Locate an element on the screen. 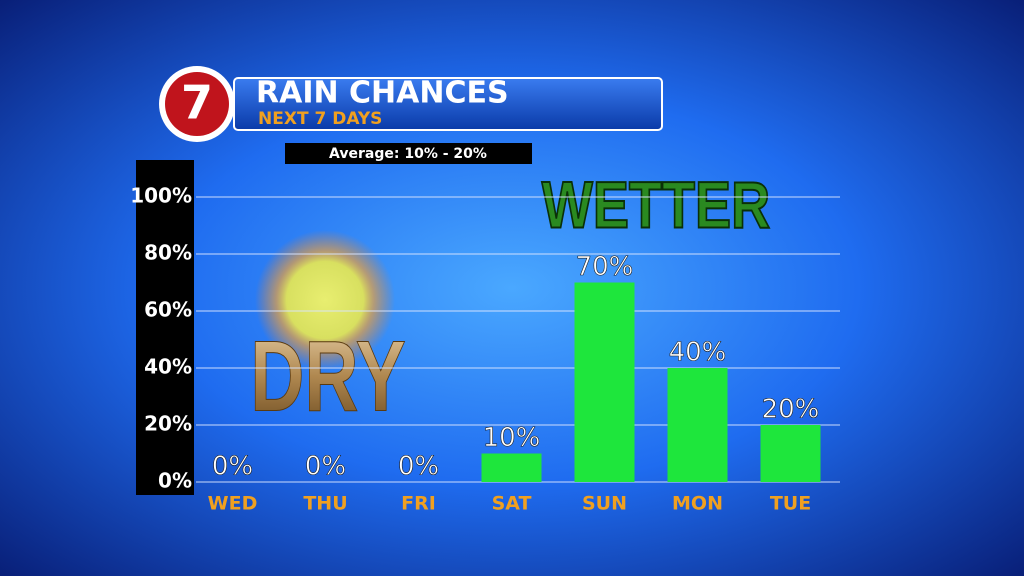  value-label: 10% is located at coordinates (512, 438).